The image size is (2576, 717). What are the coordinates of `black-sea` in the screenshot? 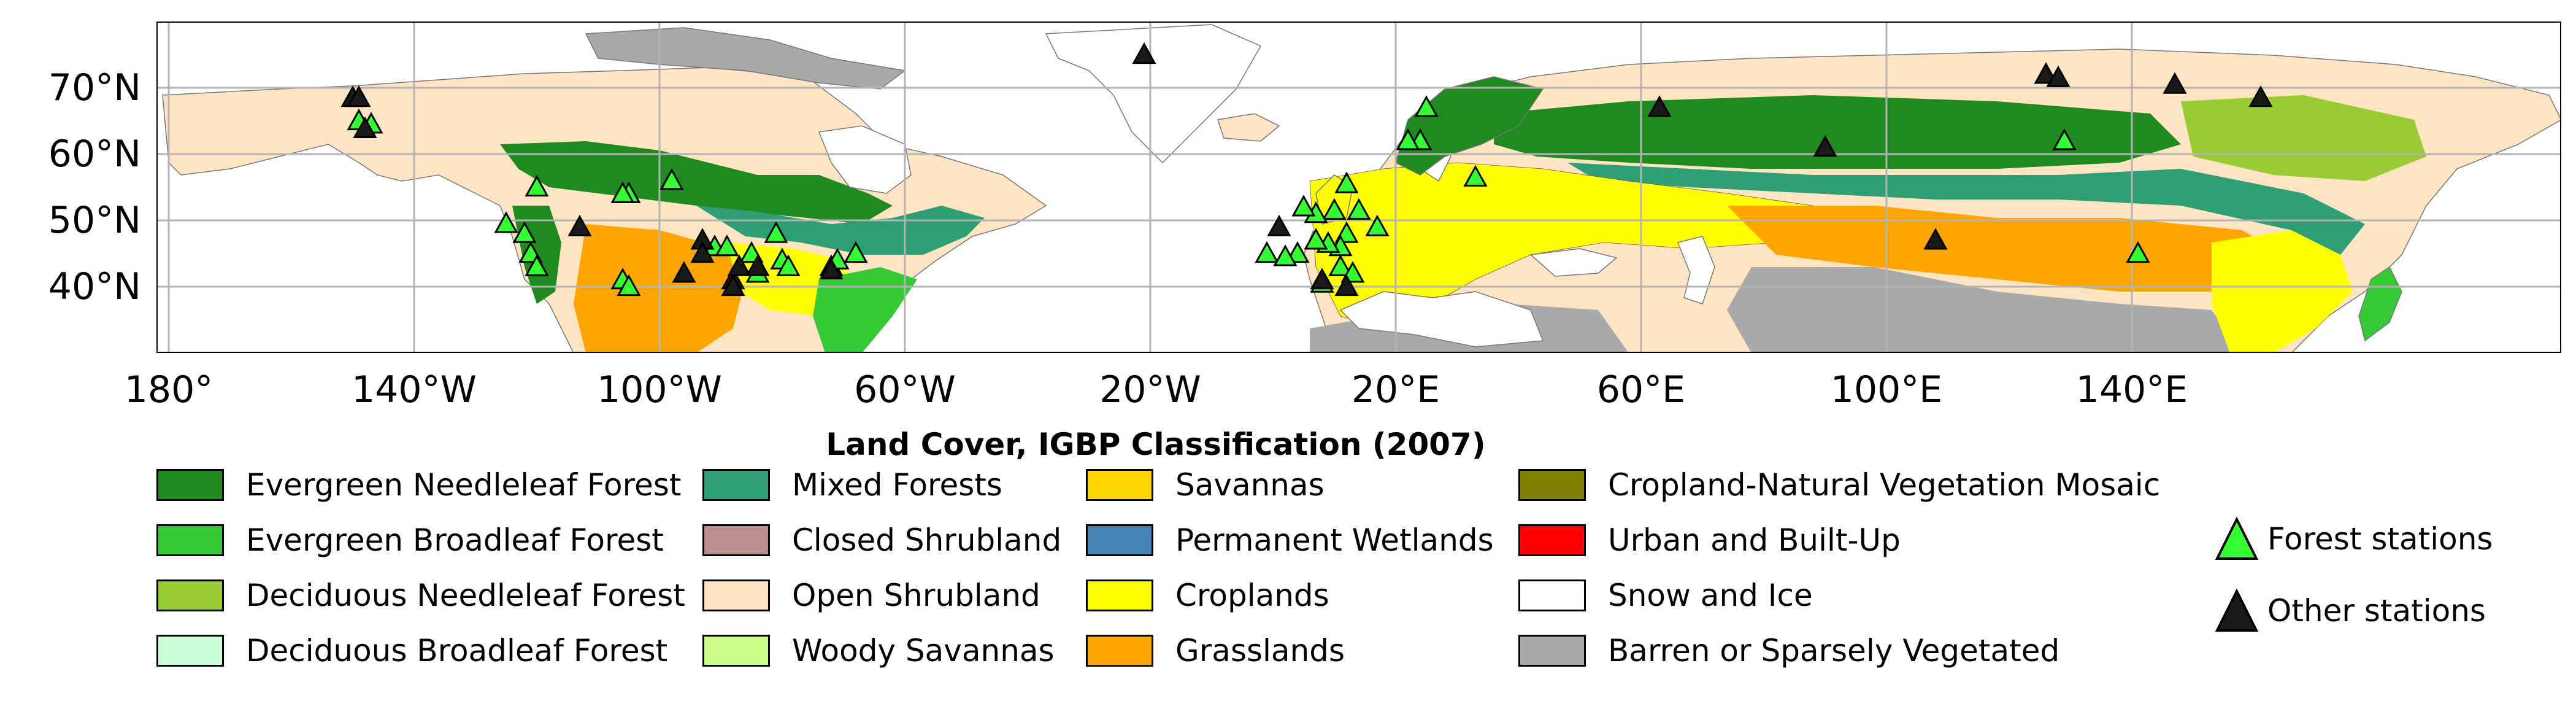 It's located at (1574, 262).